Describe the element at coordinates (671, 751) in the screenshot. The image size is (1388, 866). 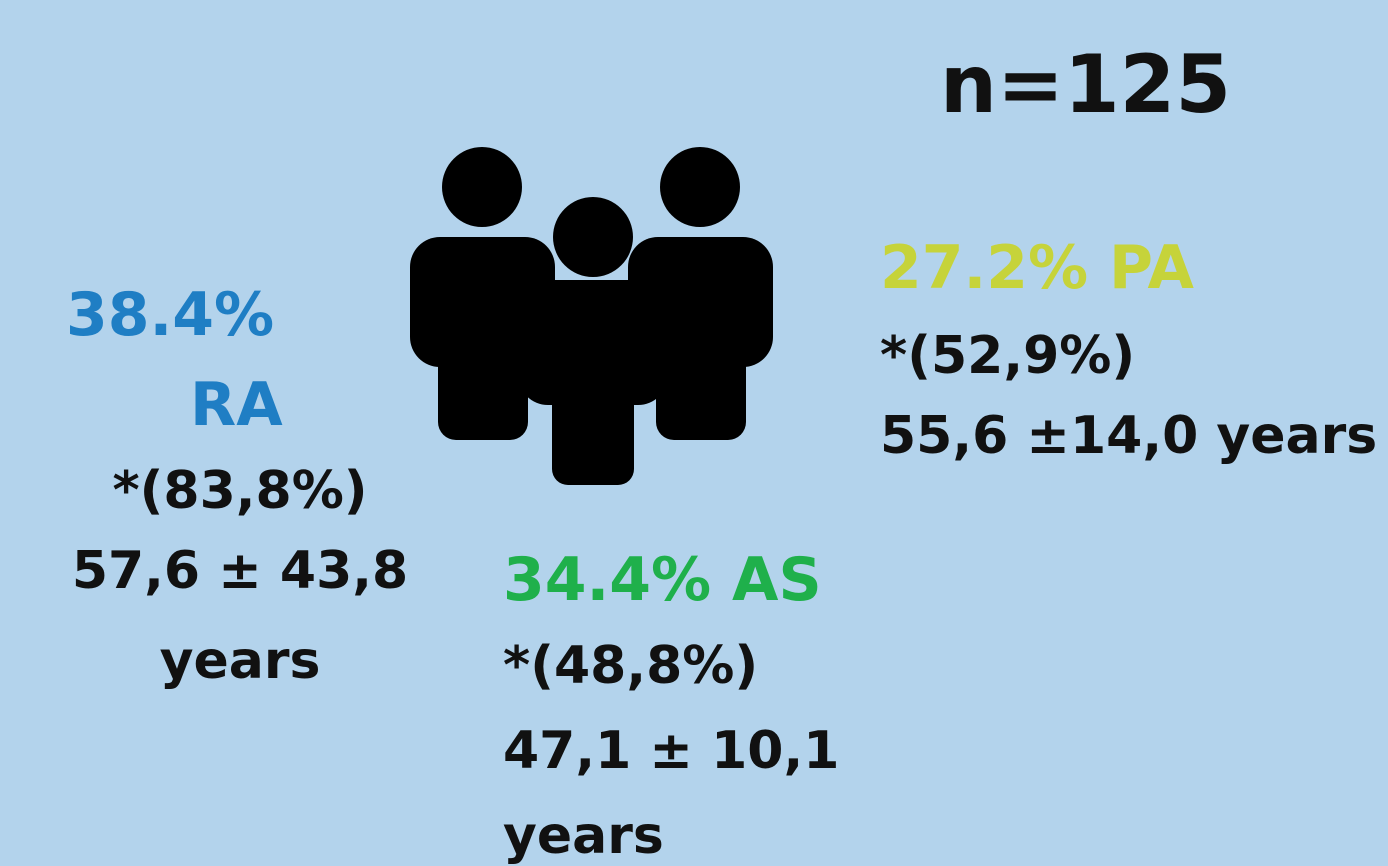
I see `as-age: 47,1 ± 10,1` at that location.